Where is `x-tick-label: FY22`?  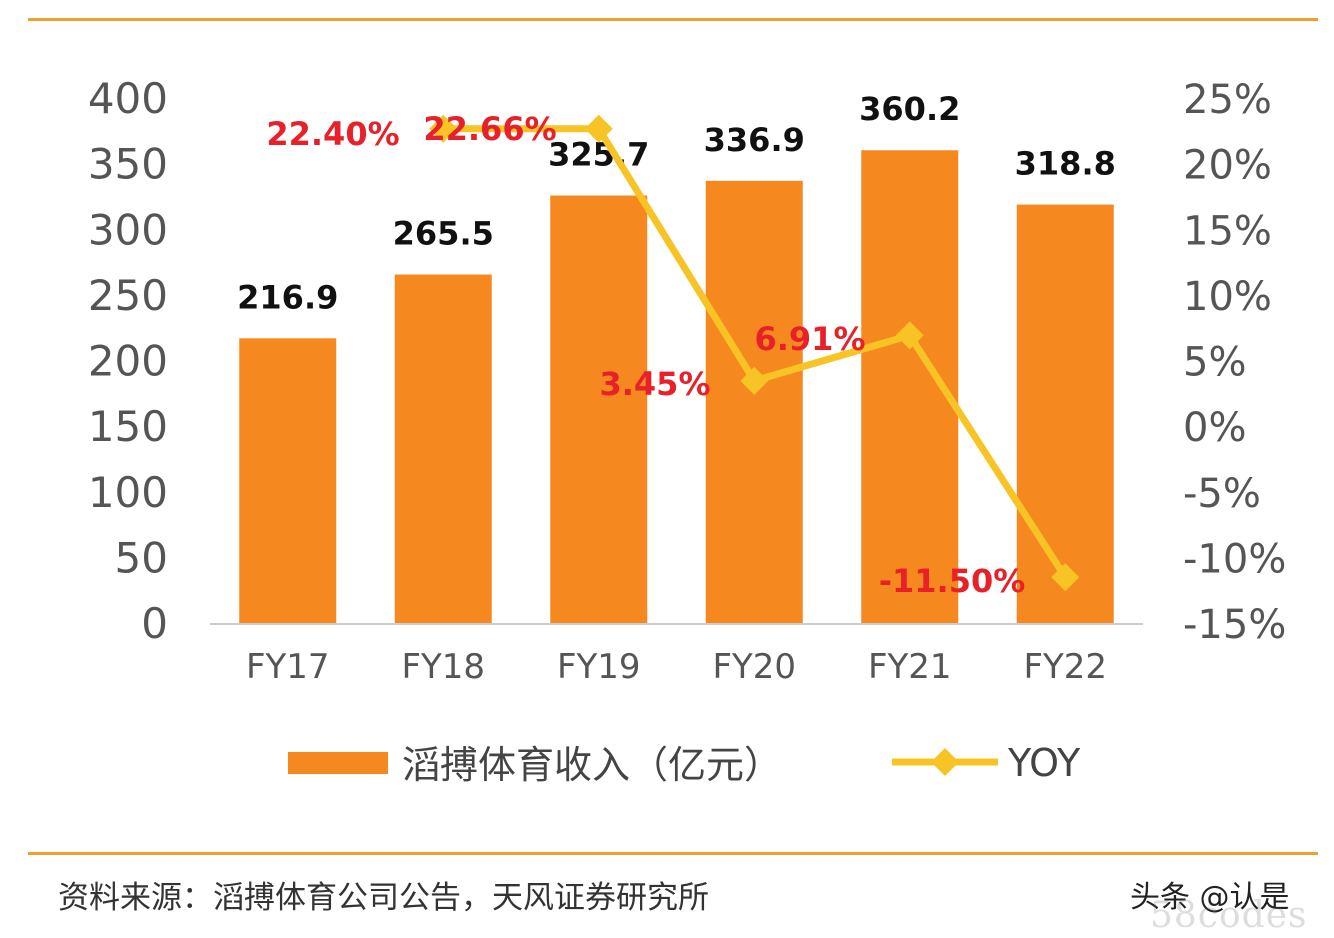 x-tick-label: FY22 is located at coordinates (1065, 667).